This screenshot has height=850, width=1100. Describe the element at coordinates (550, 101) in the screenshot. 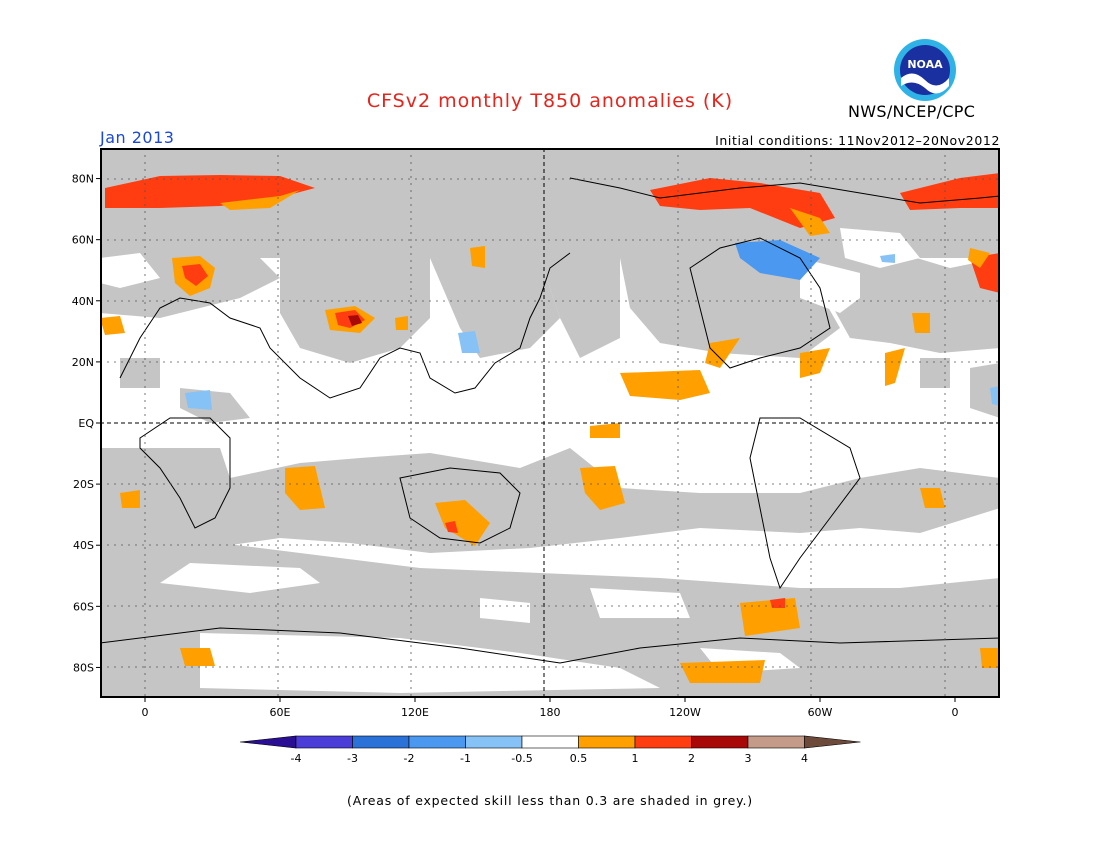

I see `chart-title: CFSv2 monthly T850 anomalies (K)` at that location.